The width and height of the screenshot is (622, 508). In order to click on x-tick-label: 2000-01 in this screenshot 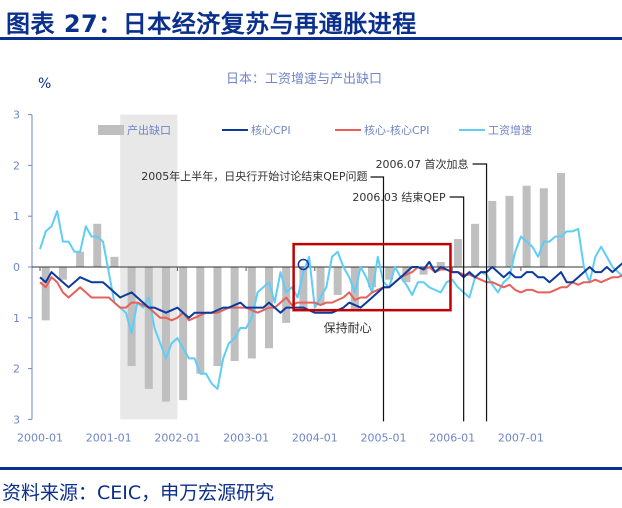, I will do `click(40, 437)`.